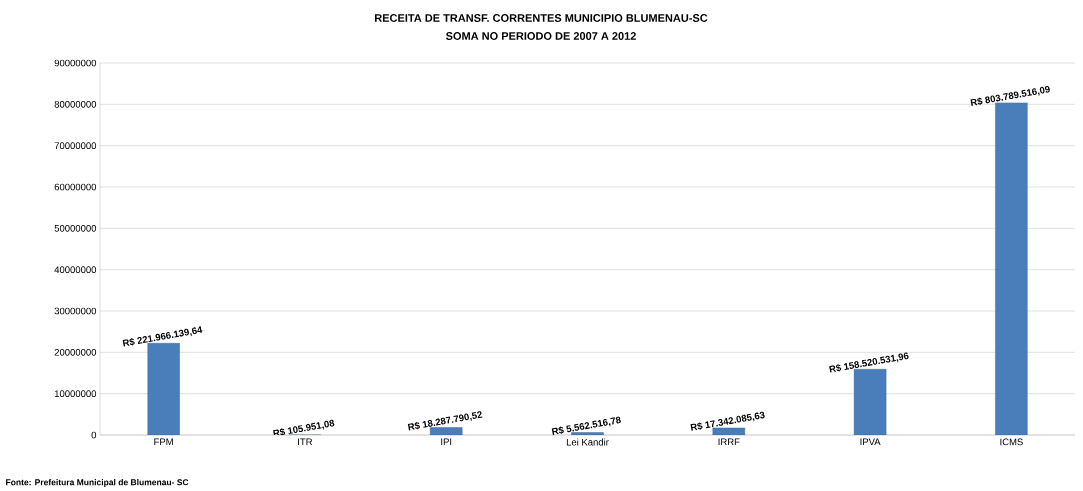 This screenshot has height=491, width=1083. What do you see at coordinates (587, 442) in the screenshot?
I see `x-tick-label: Lei Kandir` at bounding box center [587, 442].